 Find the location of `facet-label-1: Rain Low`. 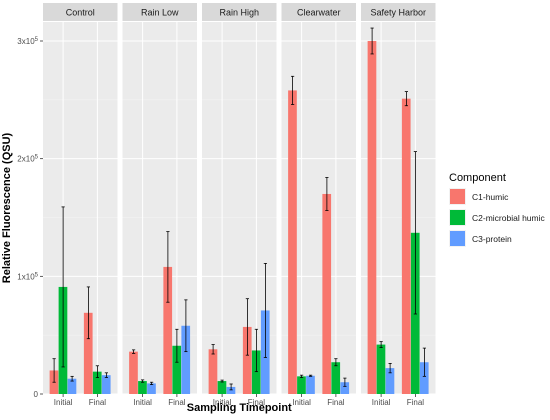

facet-label-1: Rain Low is located at coordinates (160, 13).